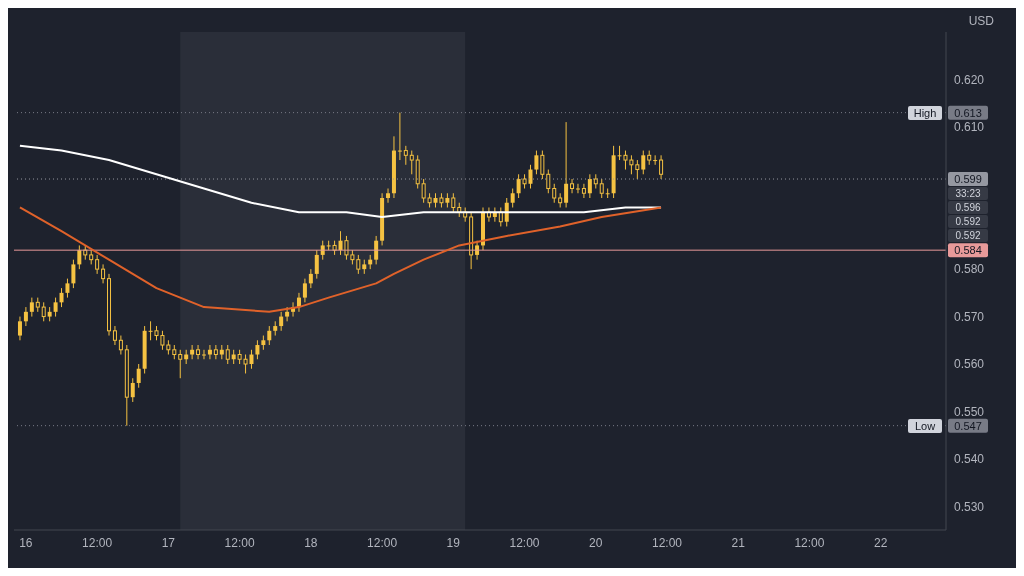 The image size is (1024, 576). I want to click on x-tick-label: 17, so click(168, 542).